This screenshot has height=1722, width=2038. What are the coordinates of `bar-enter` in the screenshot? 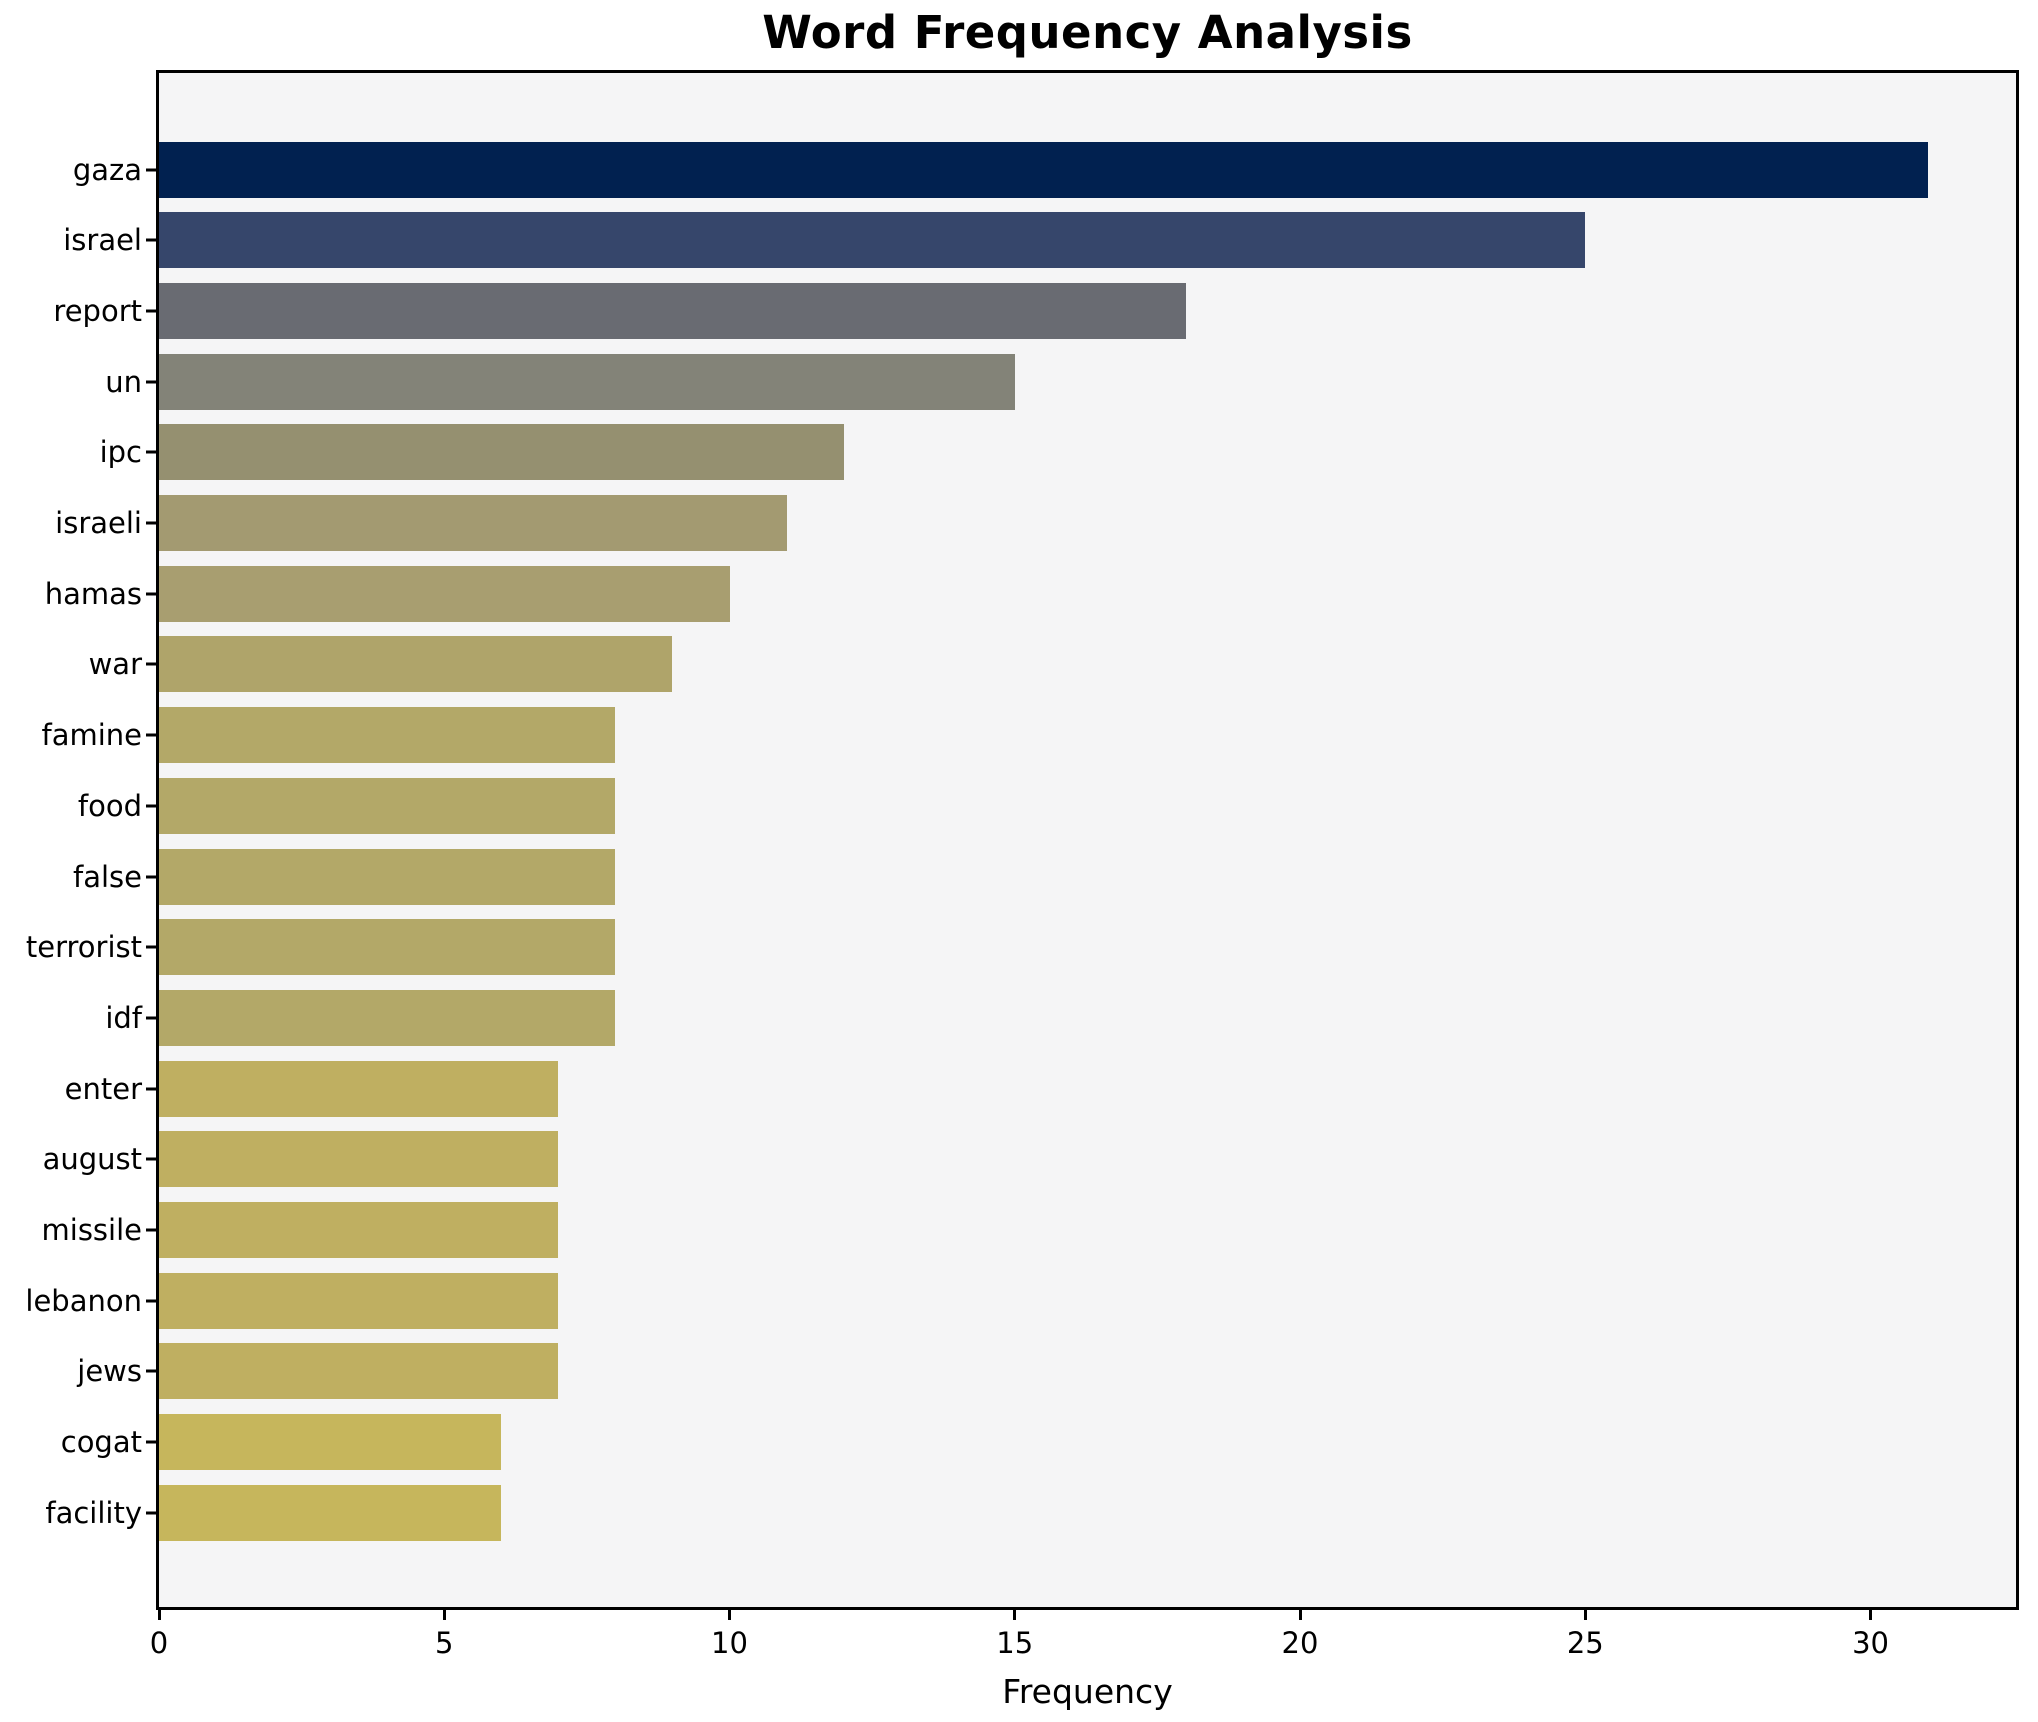 It's located at (359, 1088).